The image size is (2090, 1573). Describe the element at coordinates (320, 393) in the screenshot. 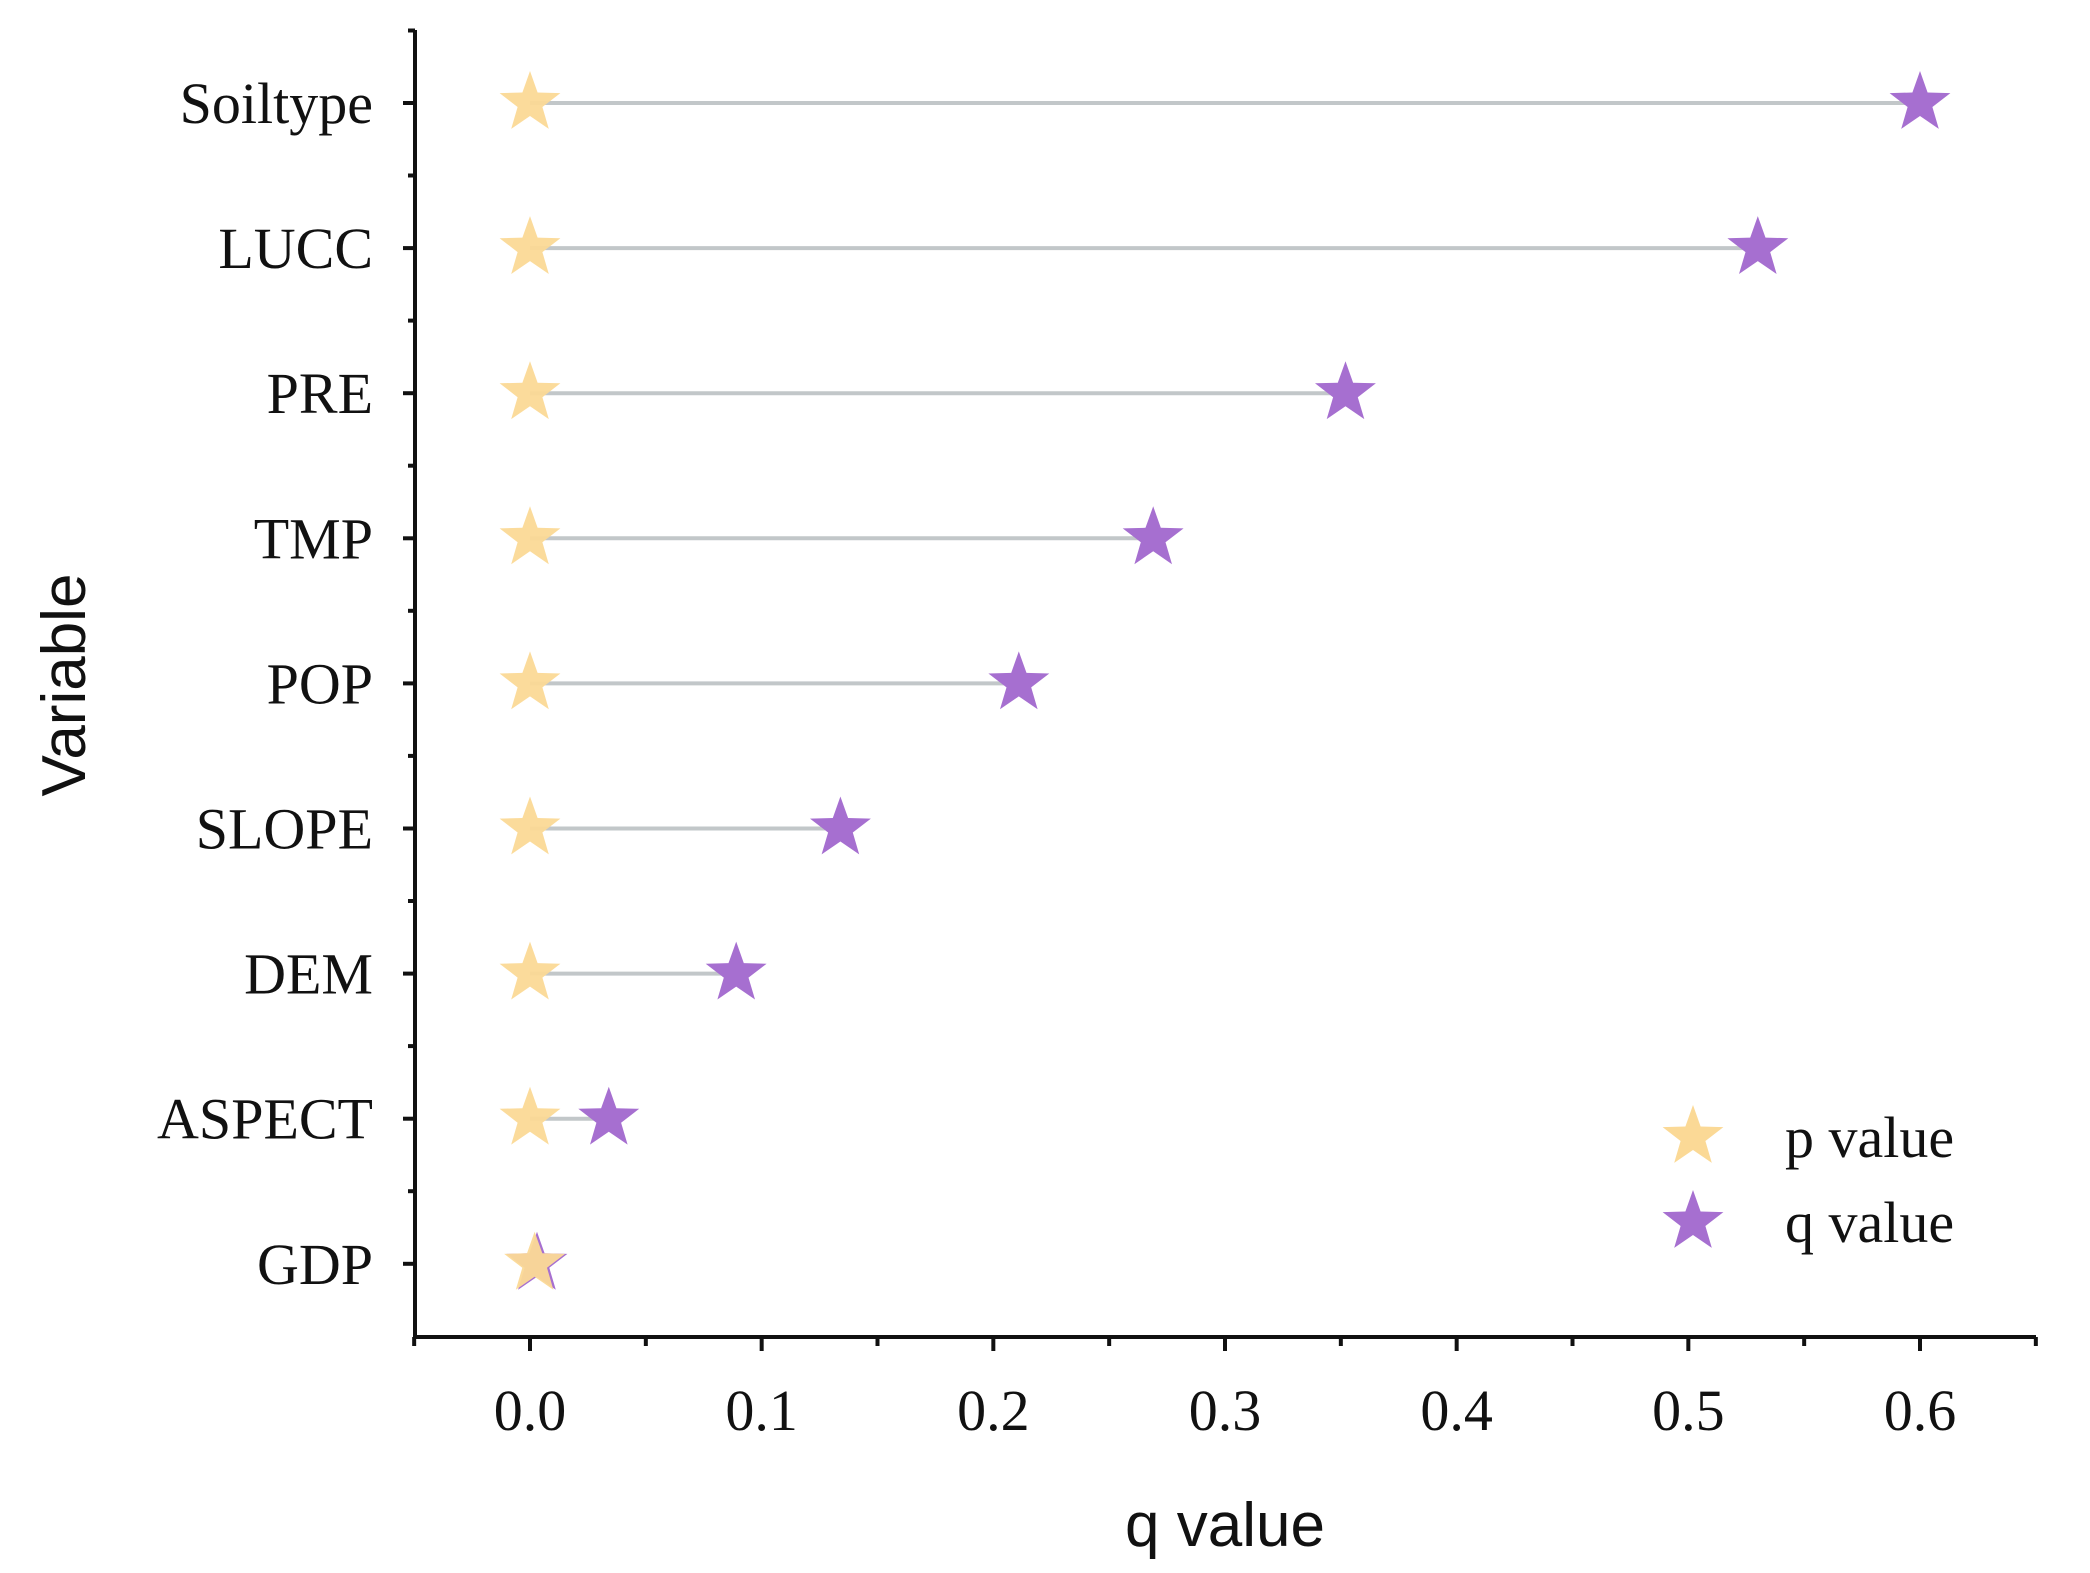

I see `y-tick-label: PRE` at that location.